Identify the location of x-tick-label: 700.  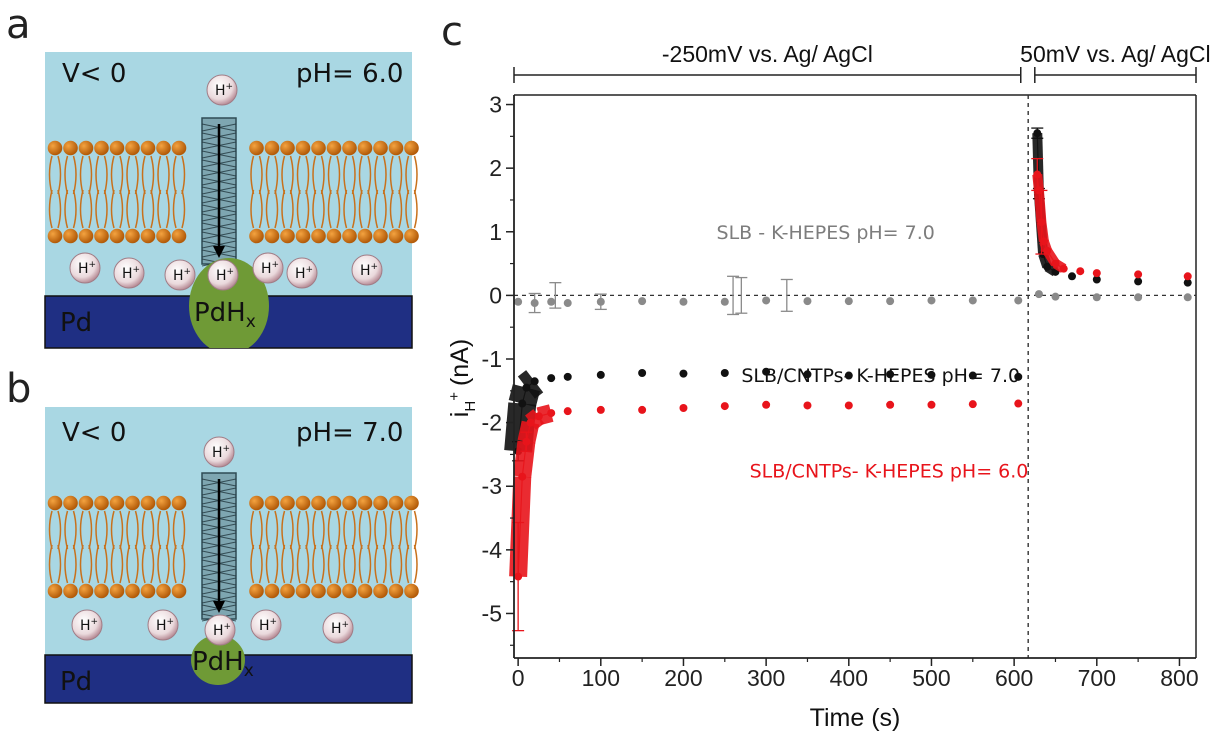
(1097, 678).